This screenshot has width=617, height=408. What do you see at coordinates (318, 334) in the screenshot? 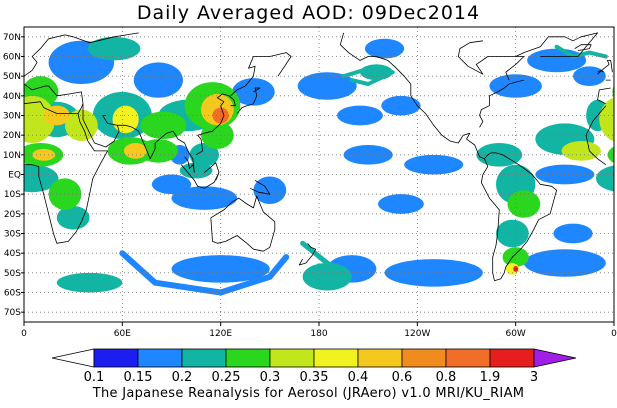
I see `x-tick-label: 180` at bounding box center [318, 334].